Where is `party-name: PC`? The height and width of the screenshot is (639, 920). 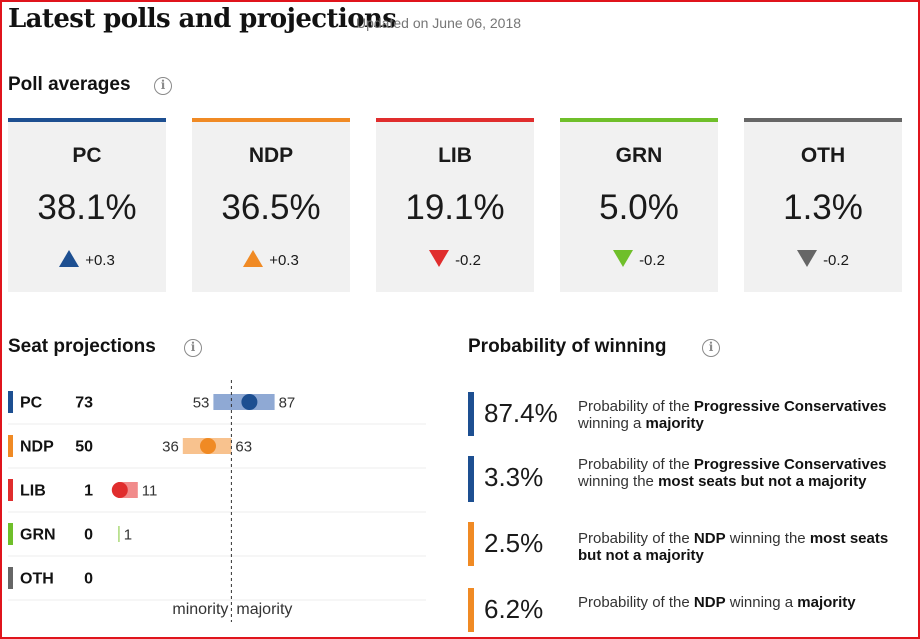
party-name: PC is located at coordinates (87, 155).